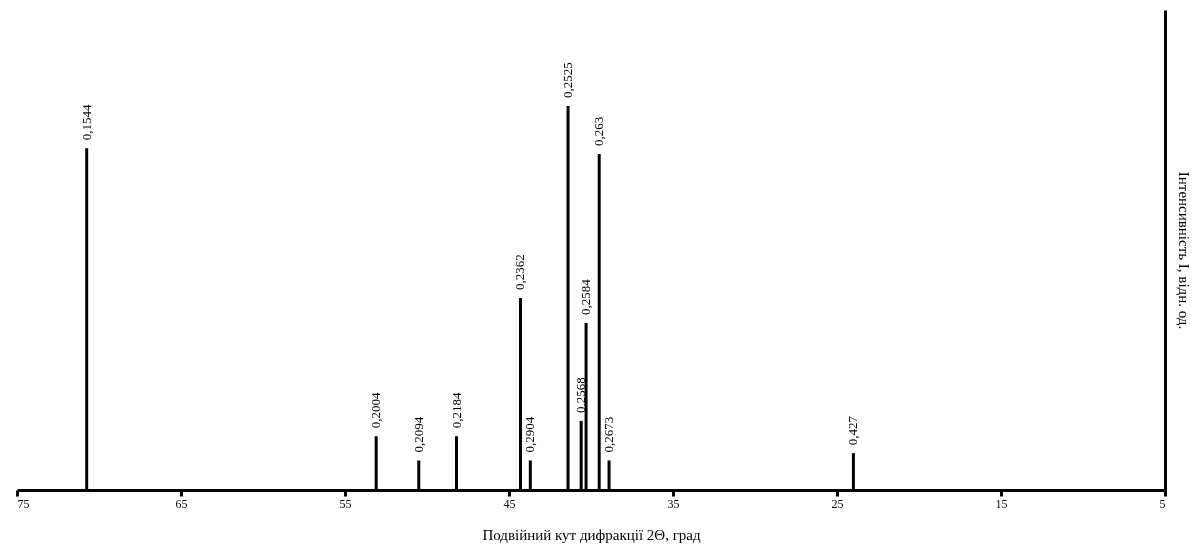 This screenshot has width=1200, height=552. I want to click on annotation: 0,2362, so click(520, 272).